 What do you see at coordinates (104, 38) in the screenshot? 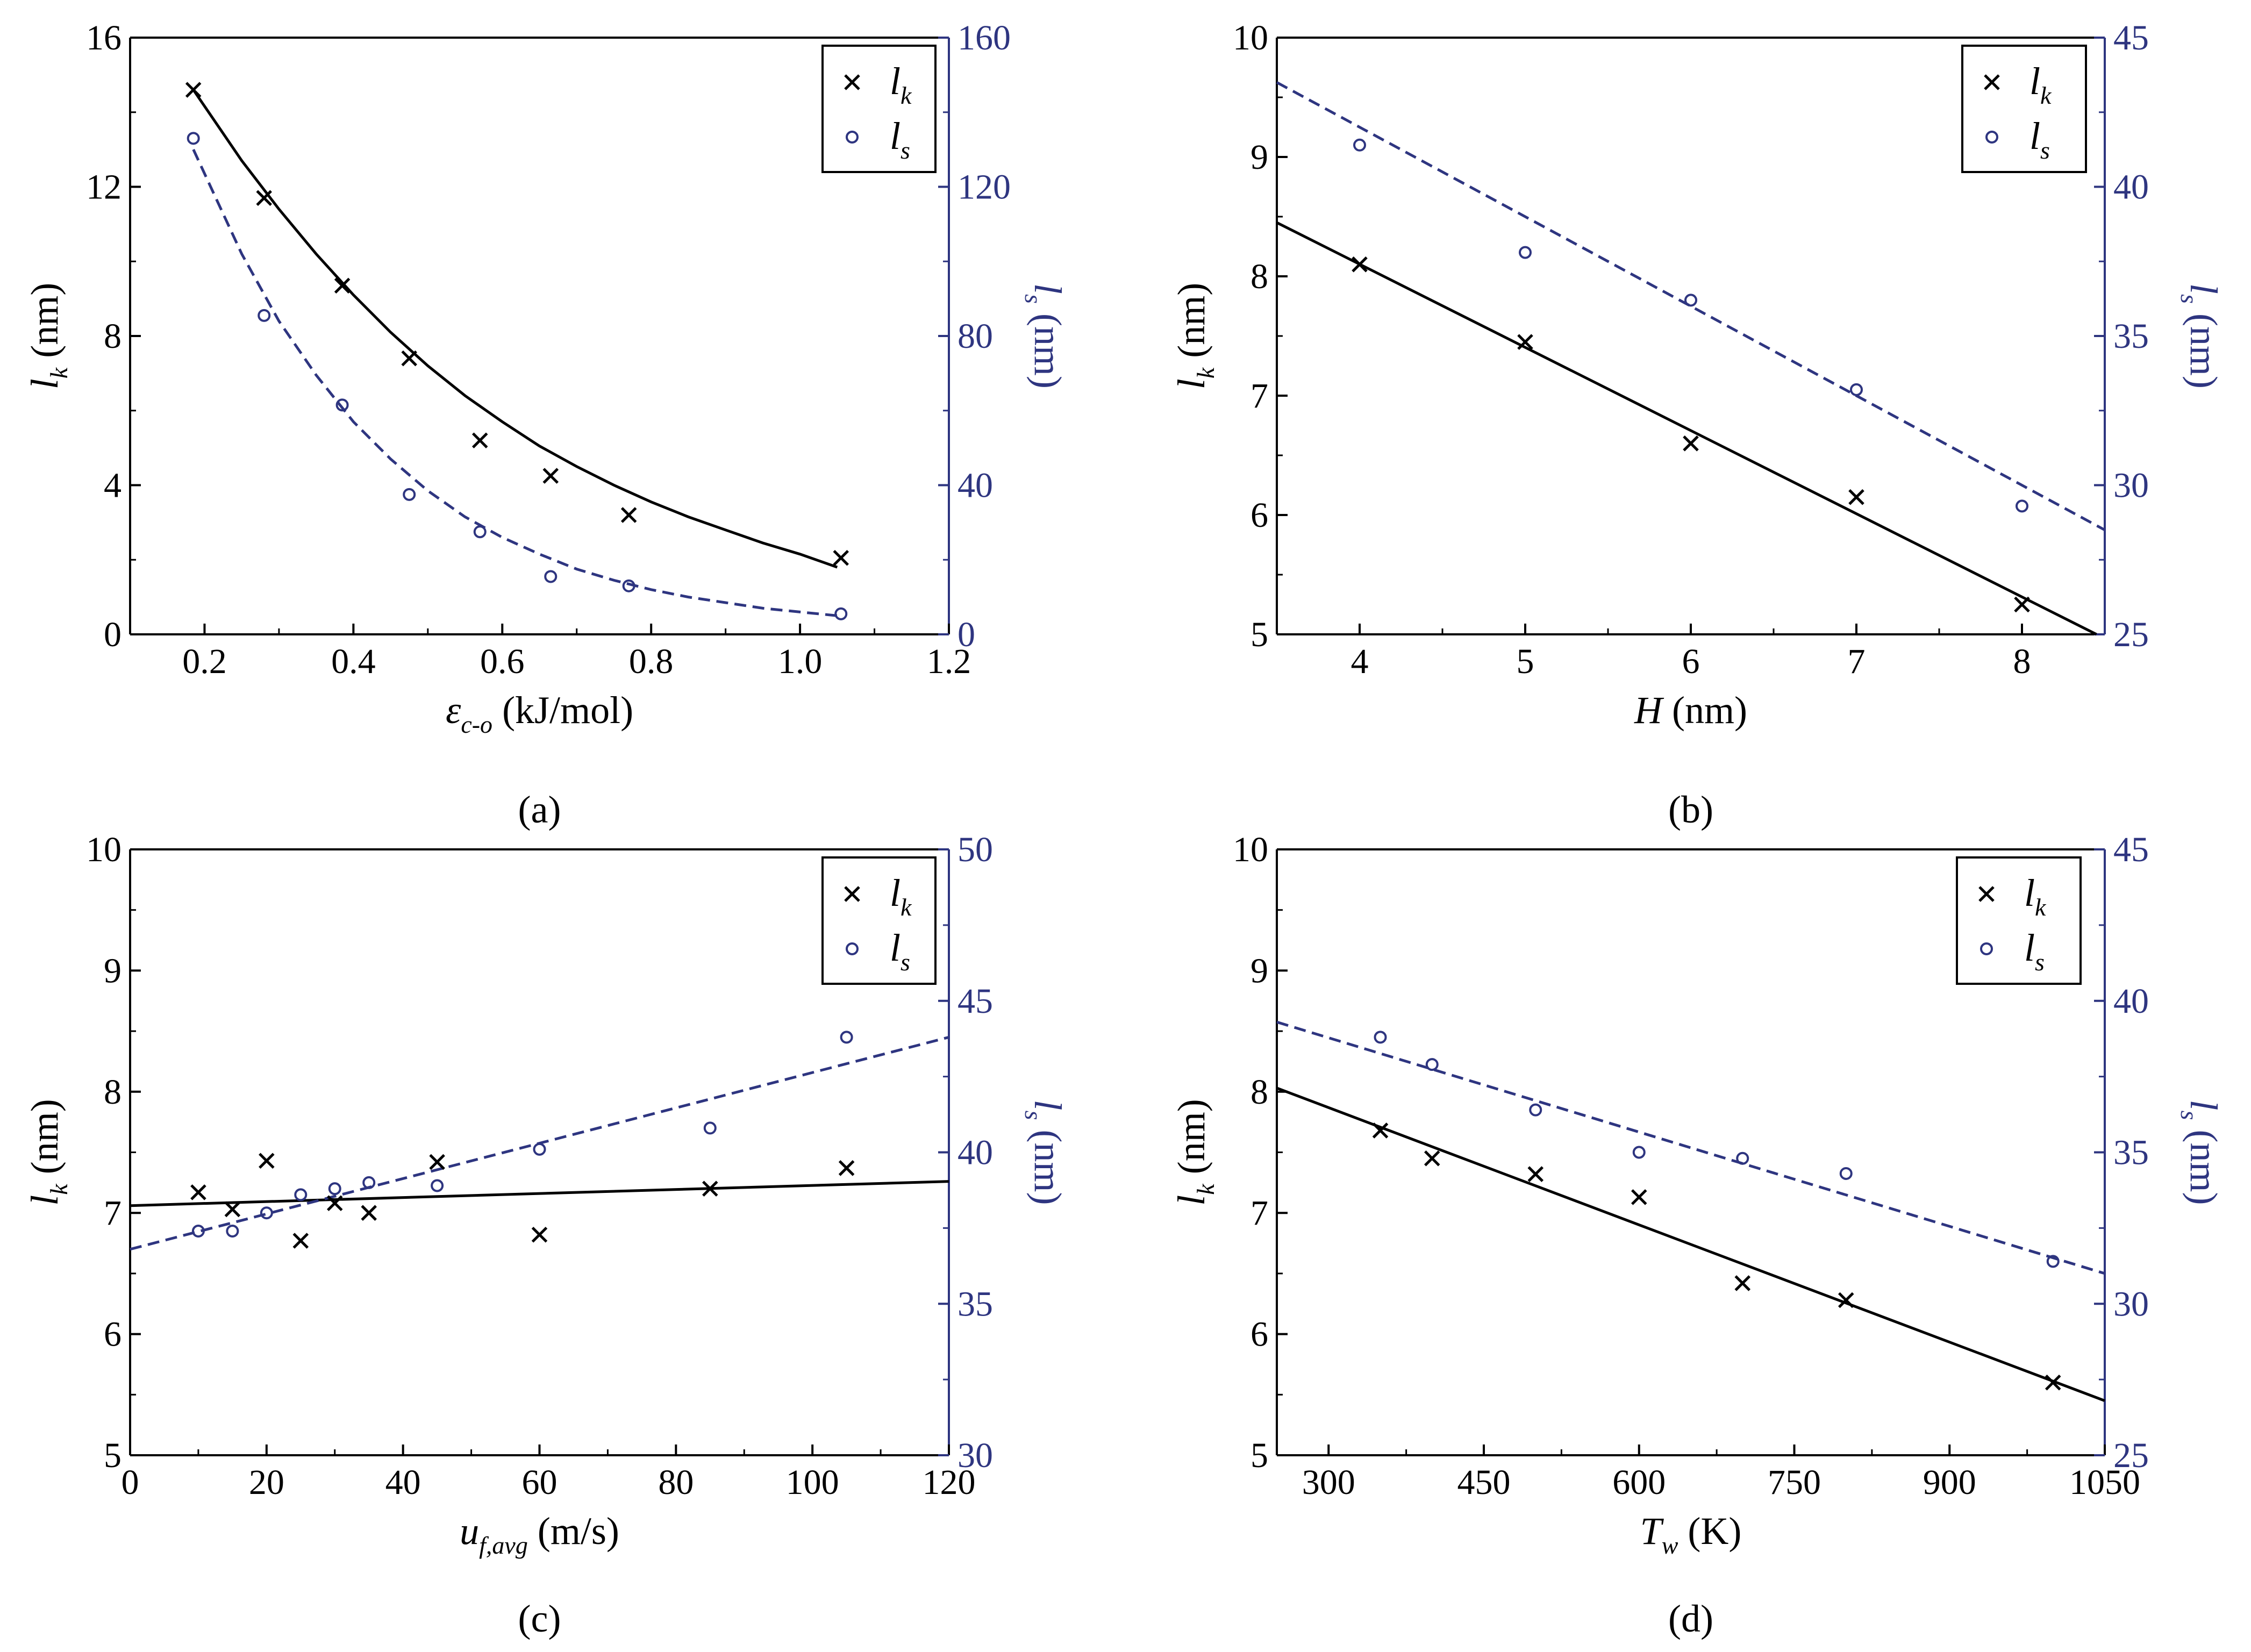
I see `y-left-tick-label: 16` at bounding box center [104, 38].